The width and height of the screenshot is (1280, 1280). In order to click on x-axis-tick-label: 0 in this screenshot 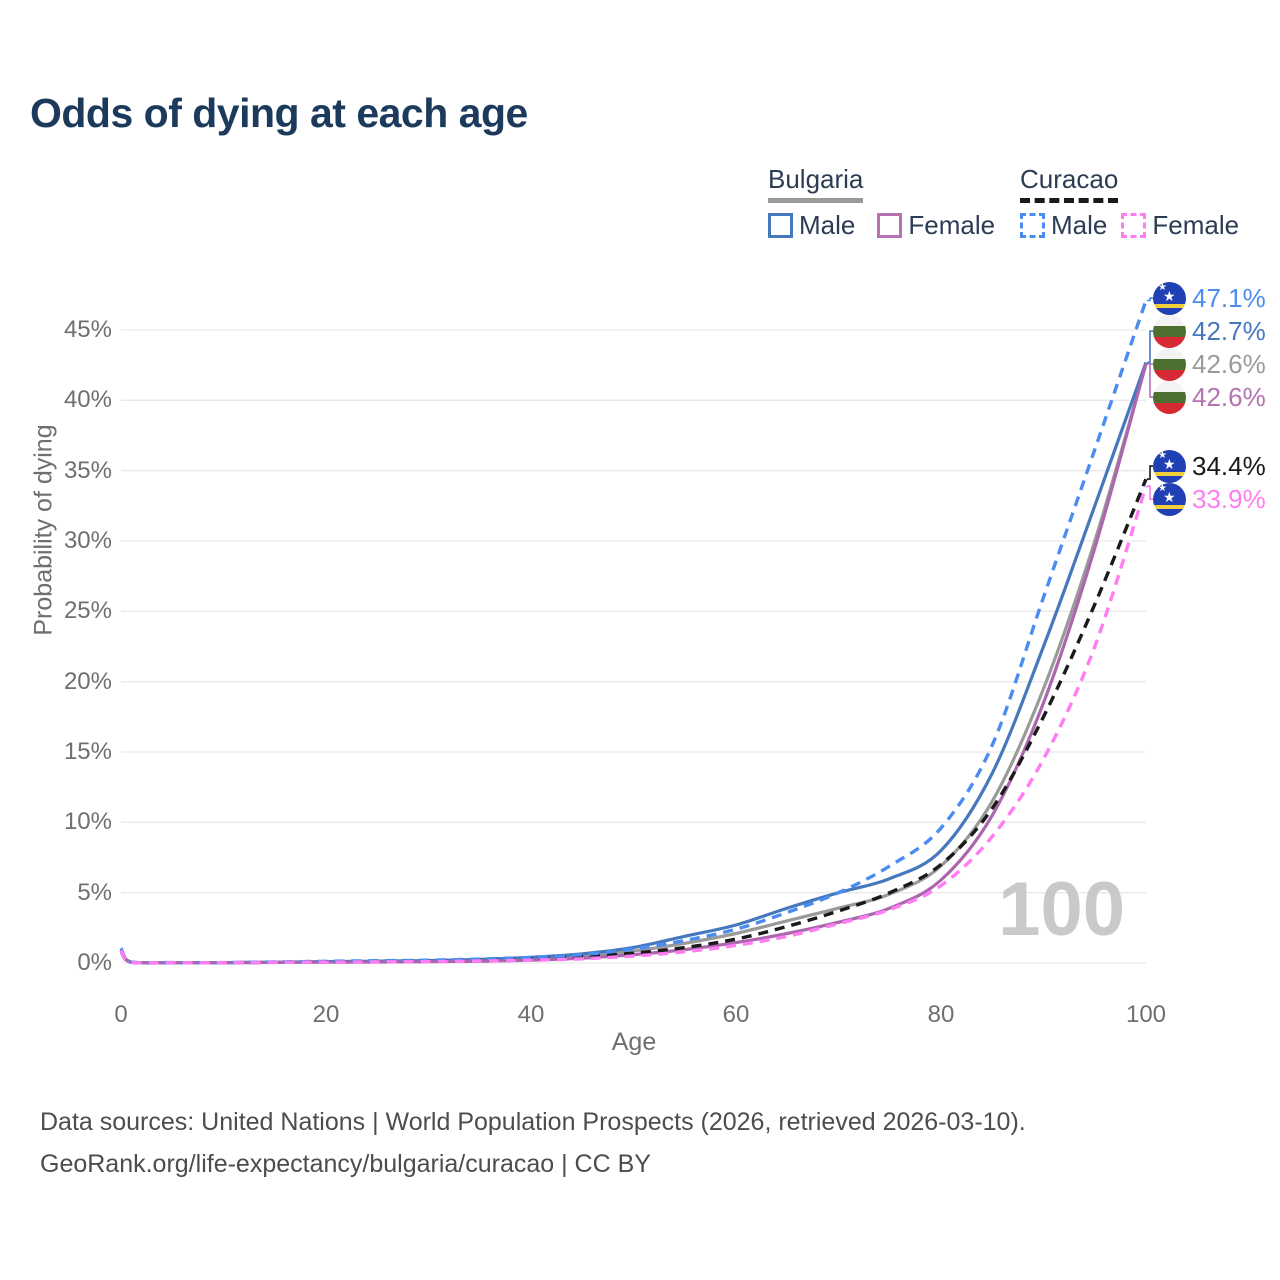, I will do `click(121, 1014)`.